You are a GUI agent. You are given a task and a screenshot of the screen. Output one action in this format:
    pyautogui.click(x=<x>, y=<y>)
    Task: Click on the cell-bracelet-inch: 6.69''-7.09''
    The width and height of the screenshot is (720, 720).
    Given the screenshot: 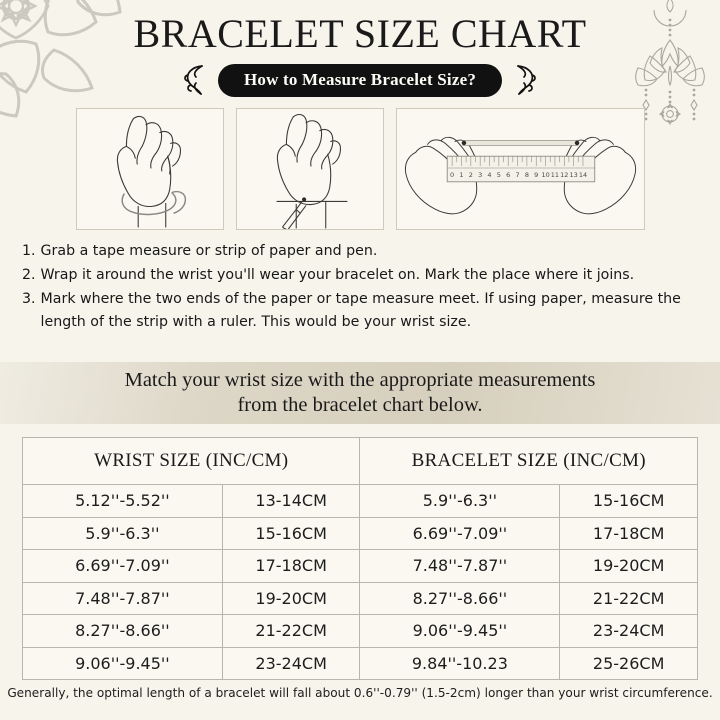 What is the action you would take?
    pyautogui.click(x=460, y=533)
    